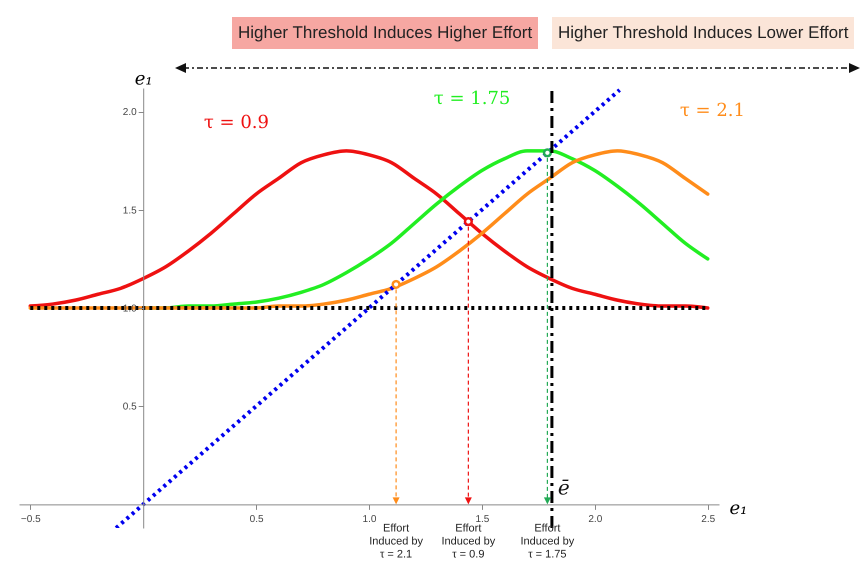 The width and height of the screenshot is (864, 566). I want to click on x-tick-label: 2.5, so click(708, 519).